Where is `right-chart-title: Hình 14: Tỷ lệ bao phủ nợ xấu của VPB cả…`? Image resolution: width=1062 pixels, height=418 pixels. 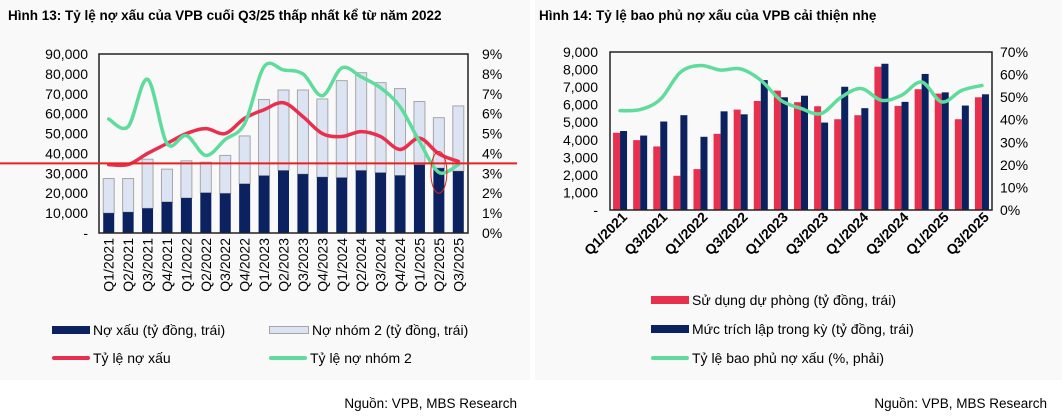
right-chart-title: Hình 14: Tỷ lệ bao phủ nợ xấu của VPB cả… is located at coordinates (708, 15).